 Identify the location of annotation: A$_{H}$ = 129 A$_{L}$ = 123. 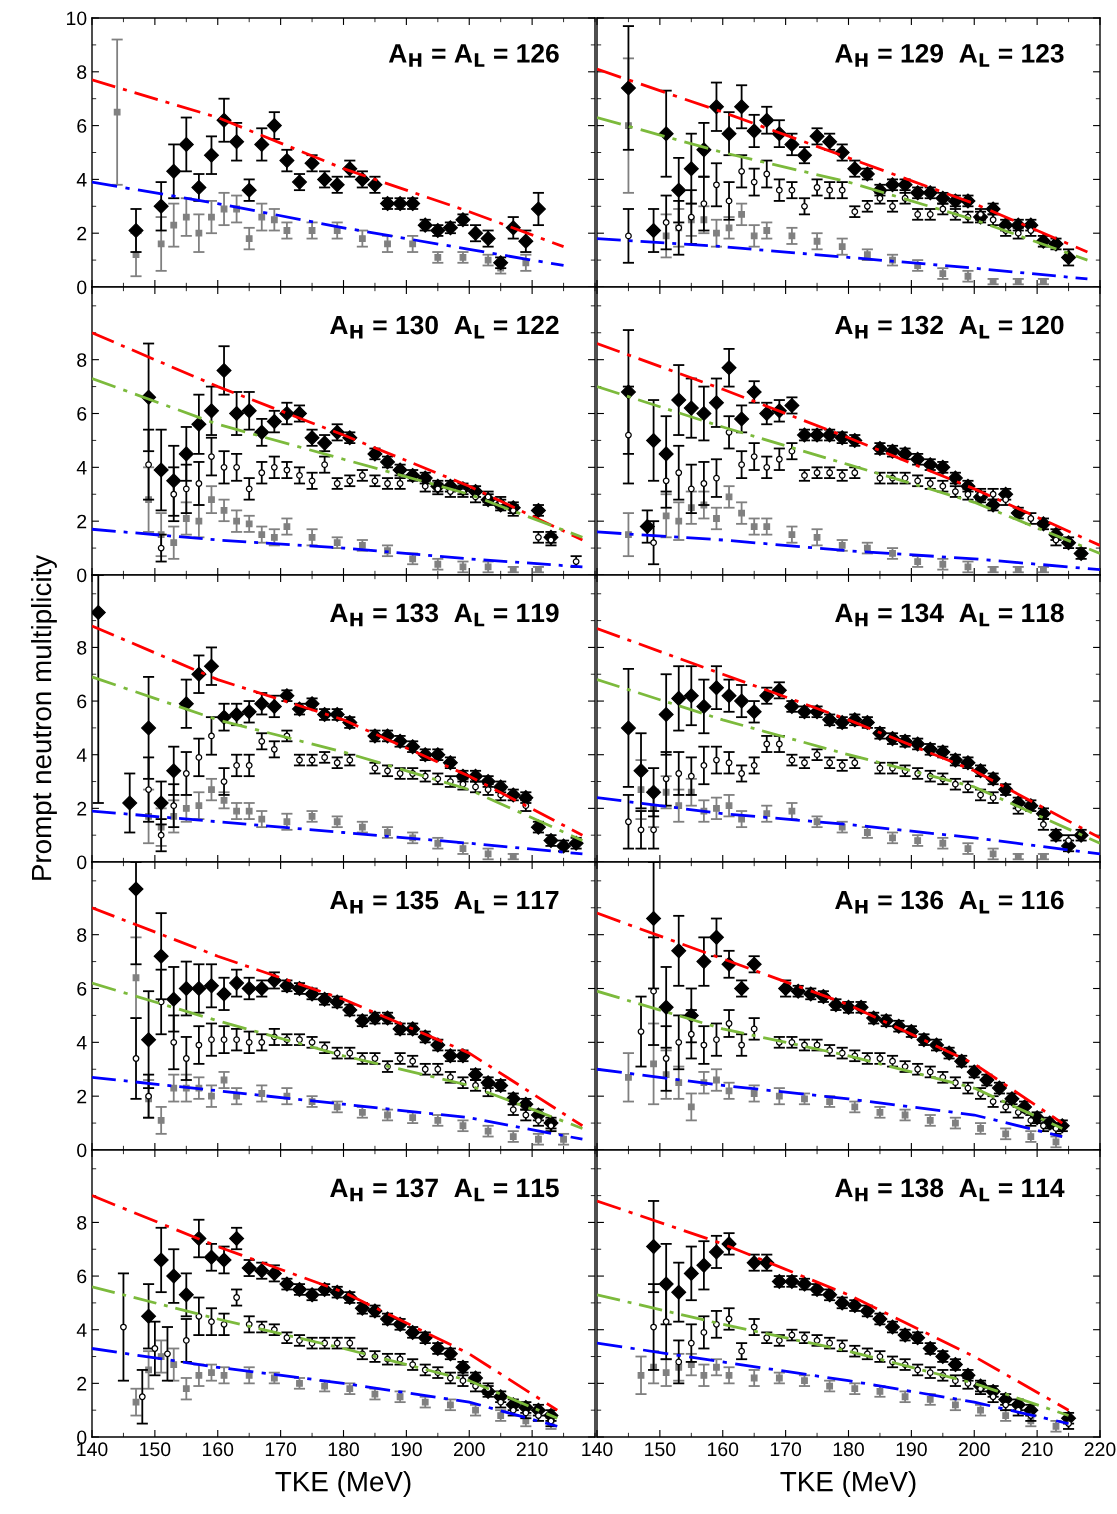
(949, 55).